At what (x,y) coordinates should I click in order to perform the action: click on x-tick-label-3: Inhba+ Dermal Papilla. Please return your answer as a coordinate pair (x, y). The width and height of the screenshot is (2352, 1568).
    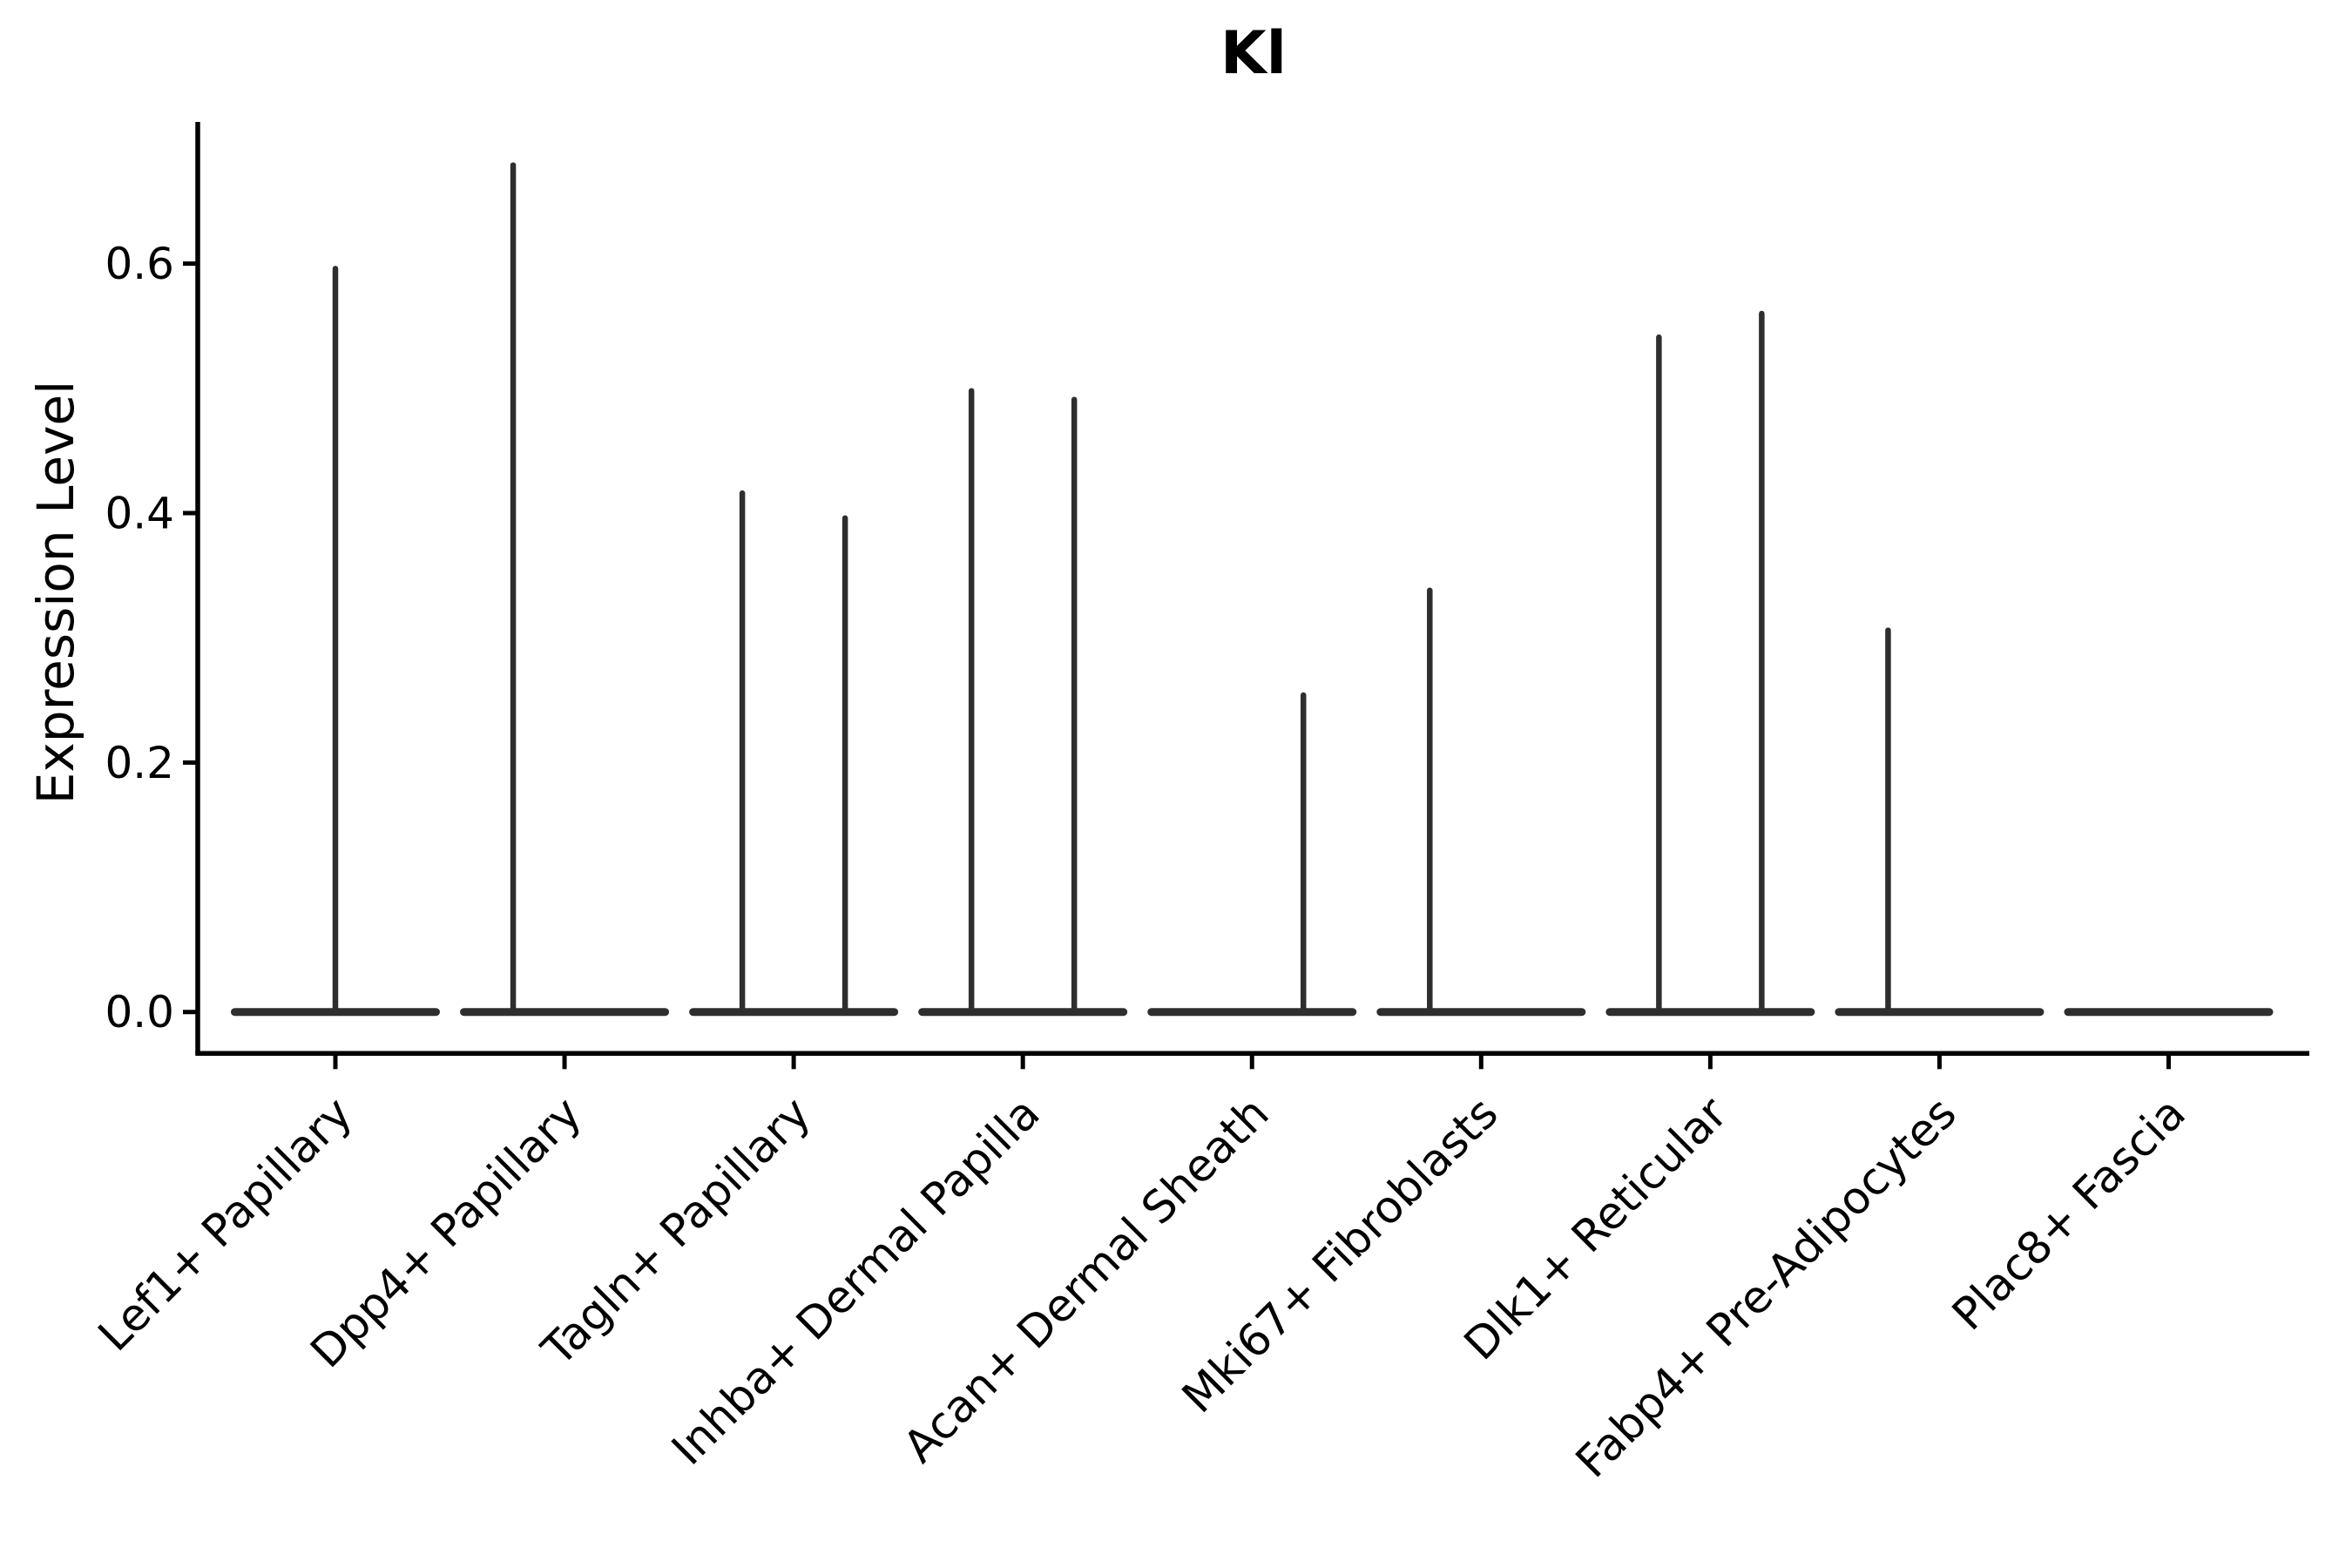
    Looking at the image, I should click on (857, 1282).